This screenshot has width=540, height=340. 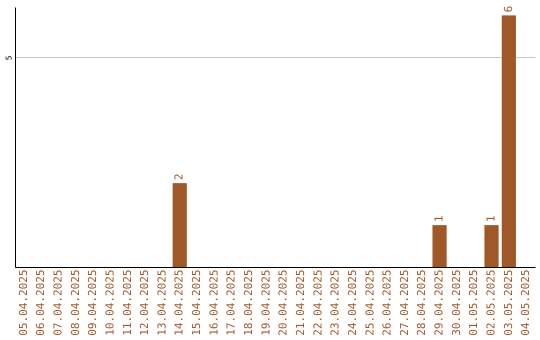 What do you see at coordinates (317, 303) in the screenshot?
I see `x-tick-label: 22.04.2025` at bounding box center [317, 303].